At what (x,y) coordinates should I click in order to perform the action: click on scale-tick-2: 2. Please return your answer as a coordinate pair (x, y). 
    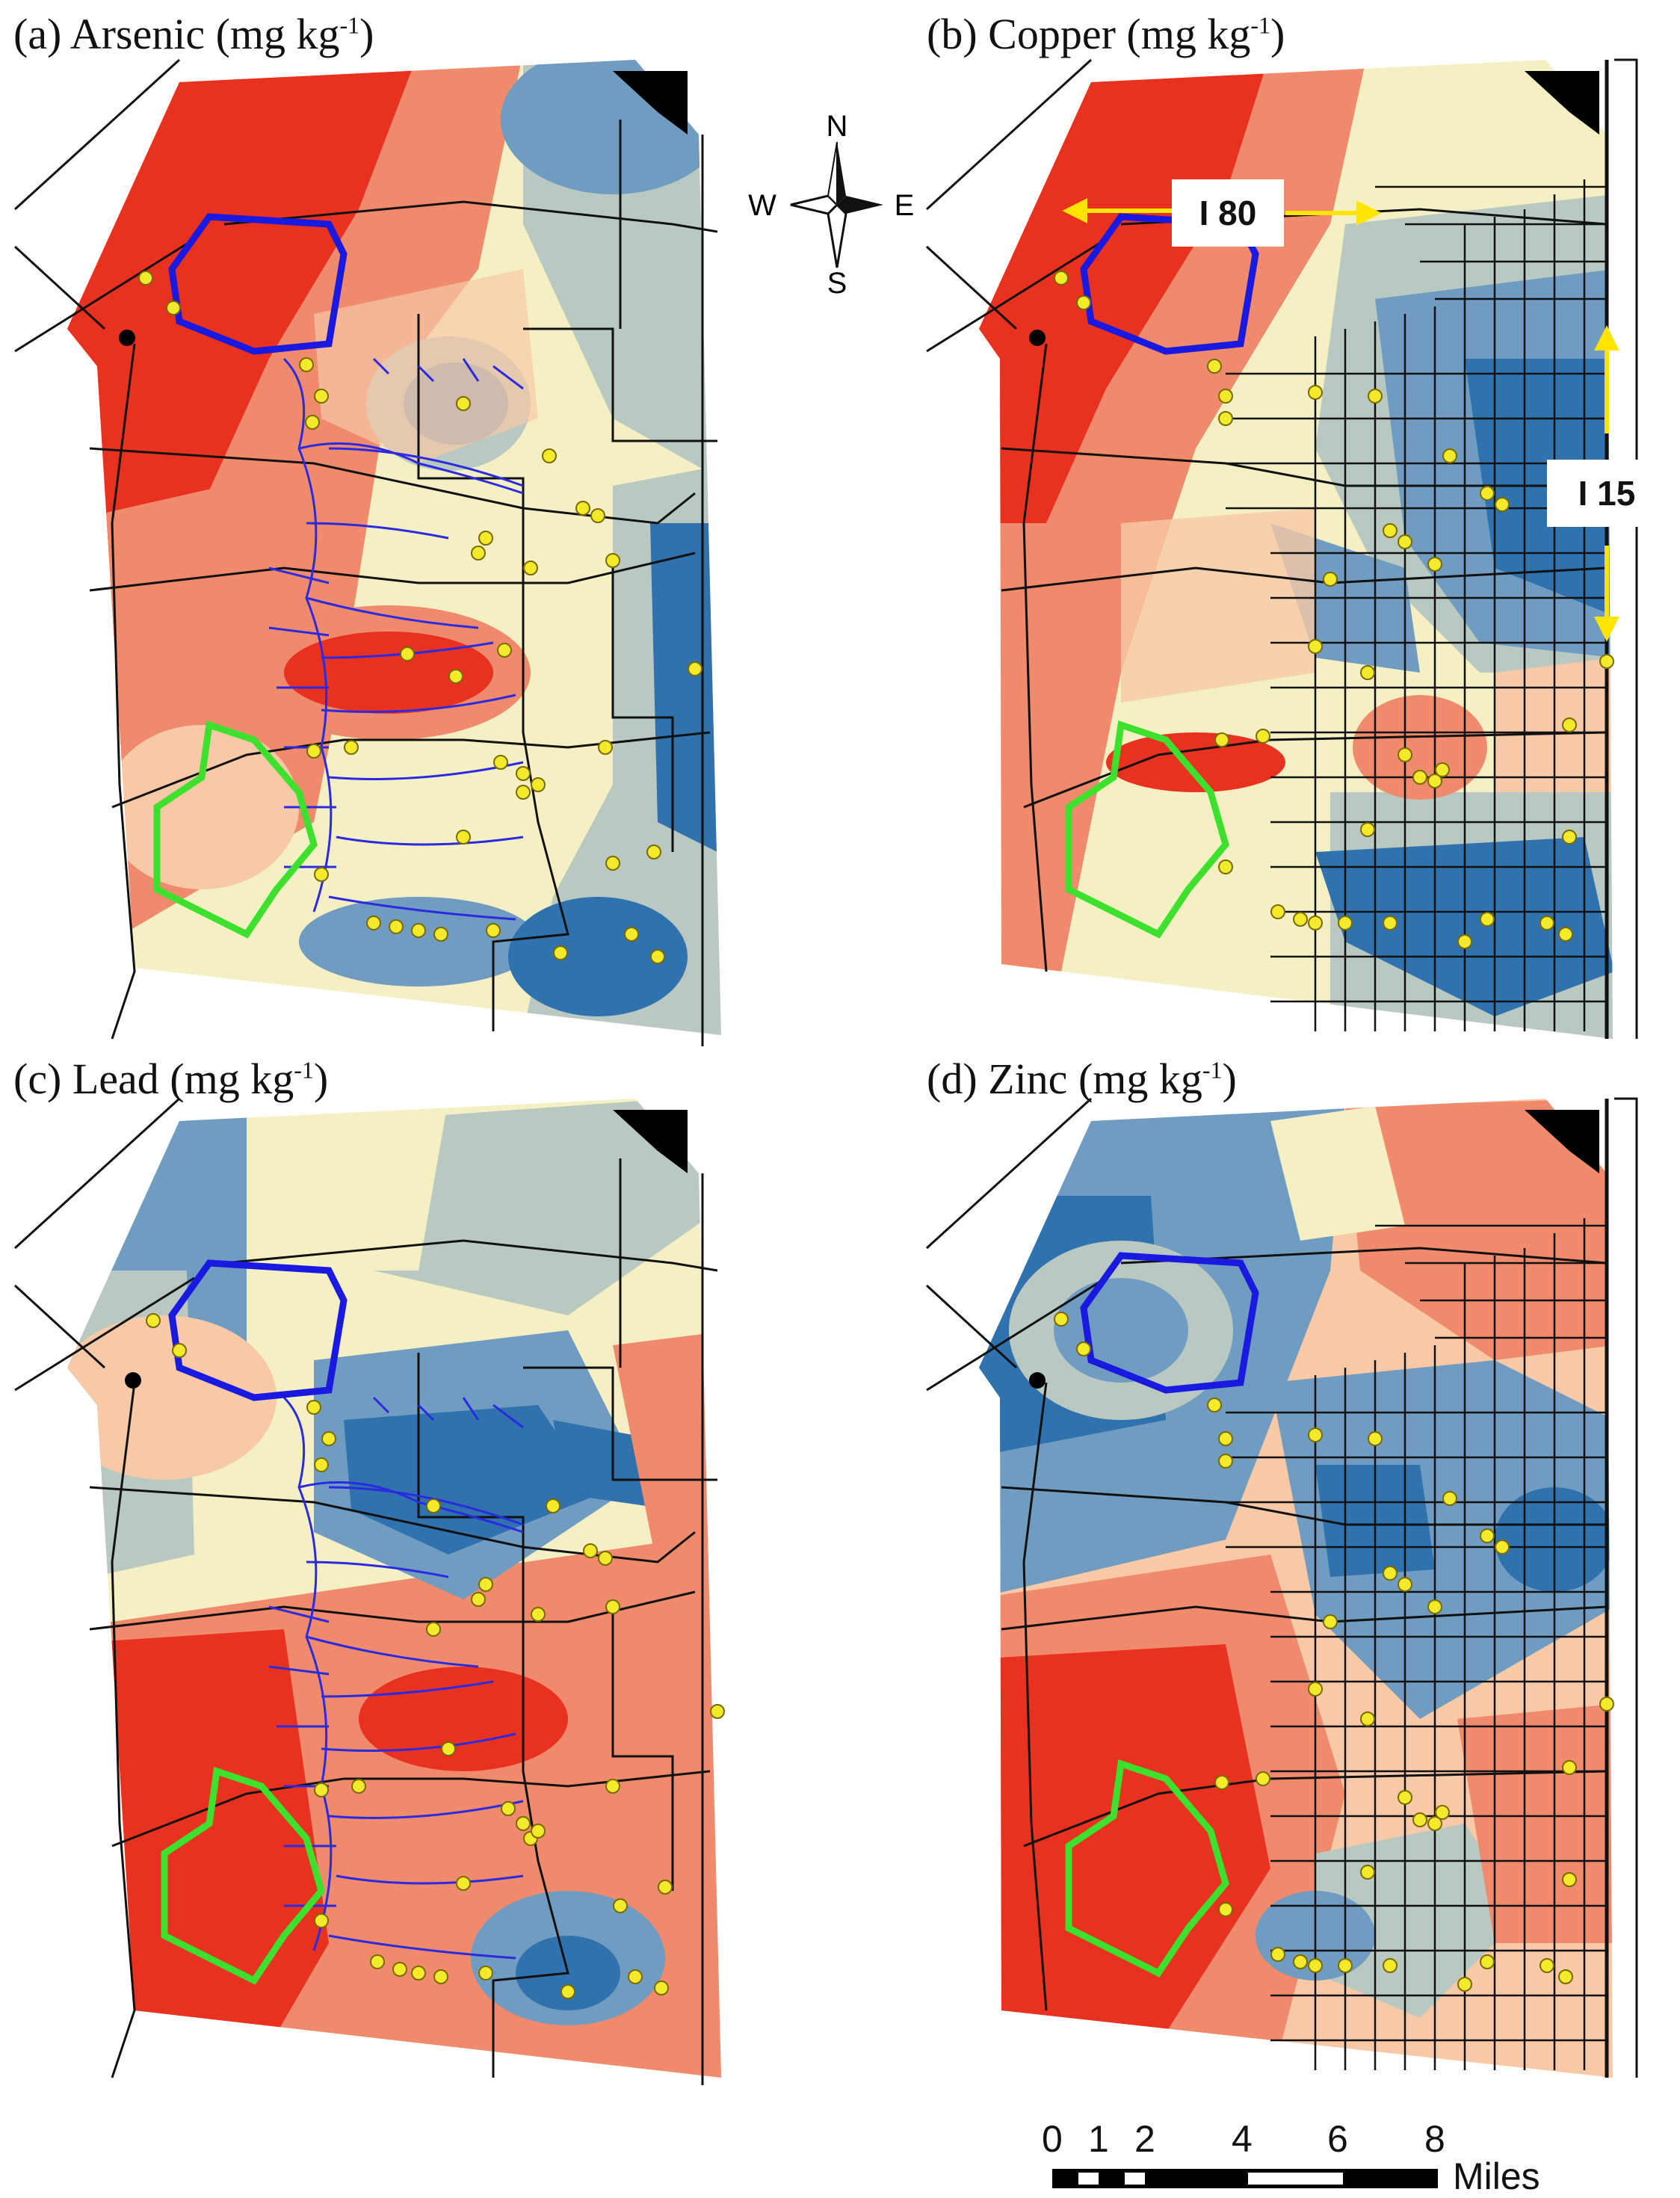
    Looking at the image, I should click on (1144, 2139).